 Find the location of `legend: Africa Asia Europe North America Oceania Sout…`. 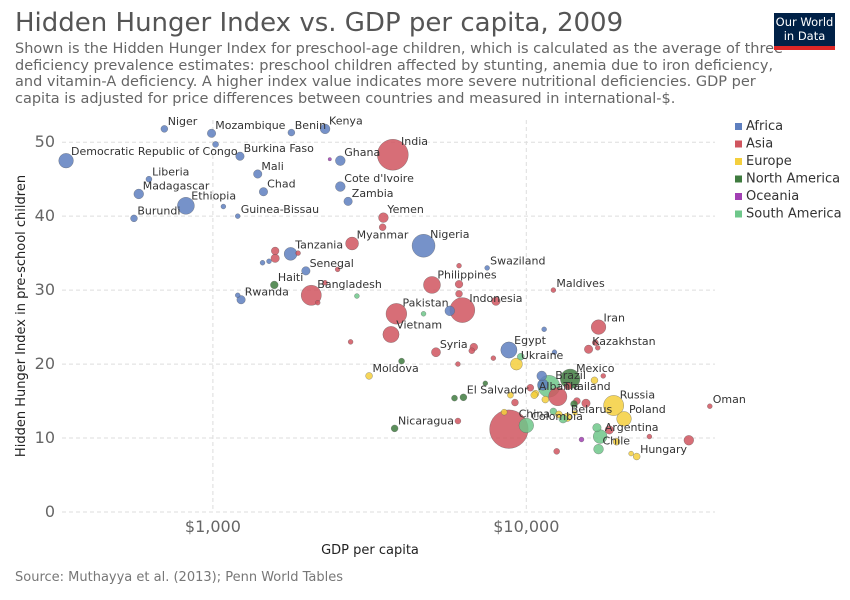

legend: Africa Asia Europe North America Oceania Sout… is located at coordinates (788, 170).